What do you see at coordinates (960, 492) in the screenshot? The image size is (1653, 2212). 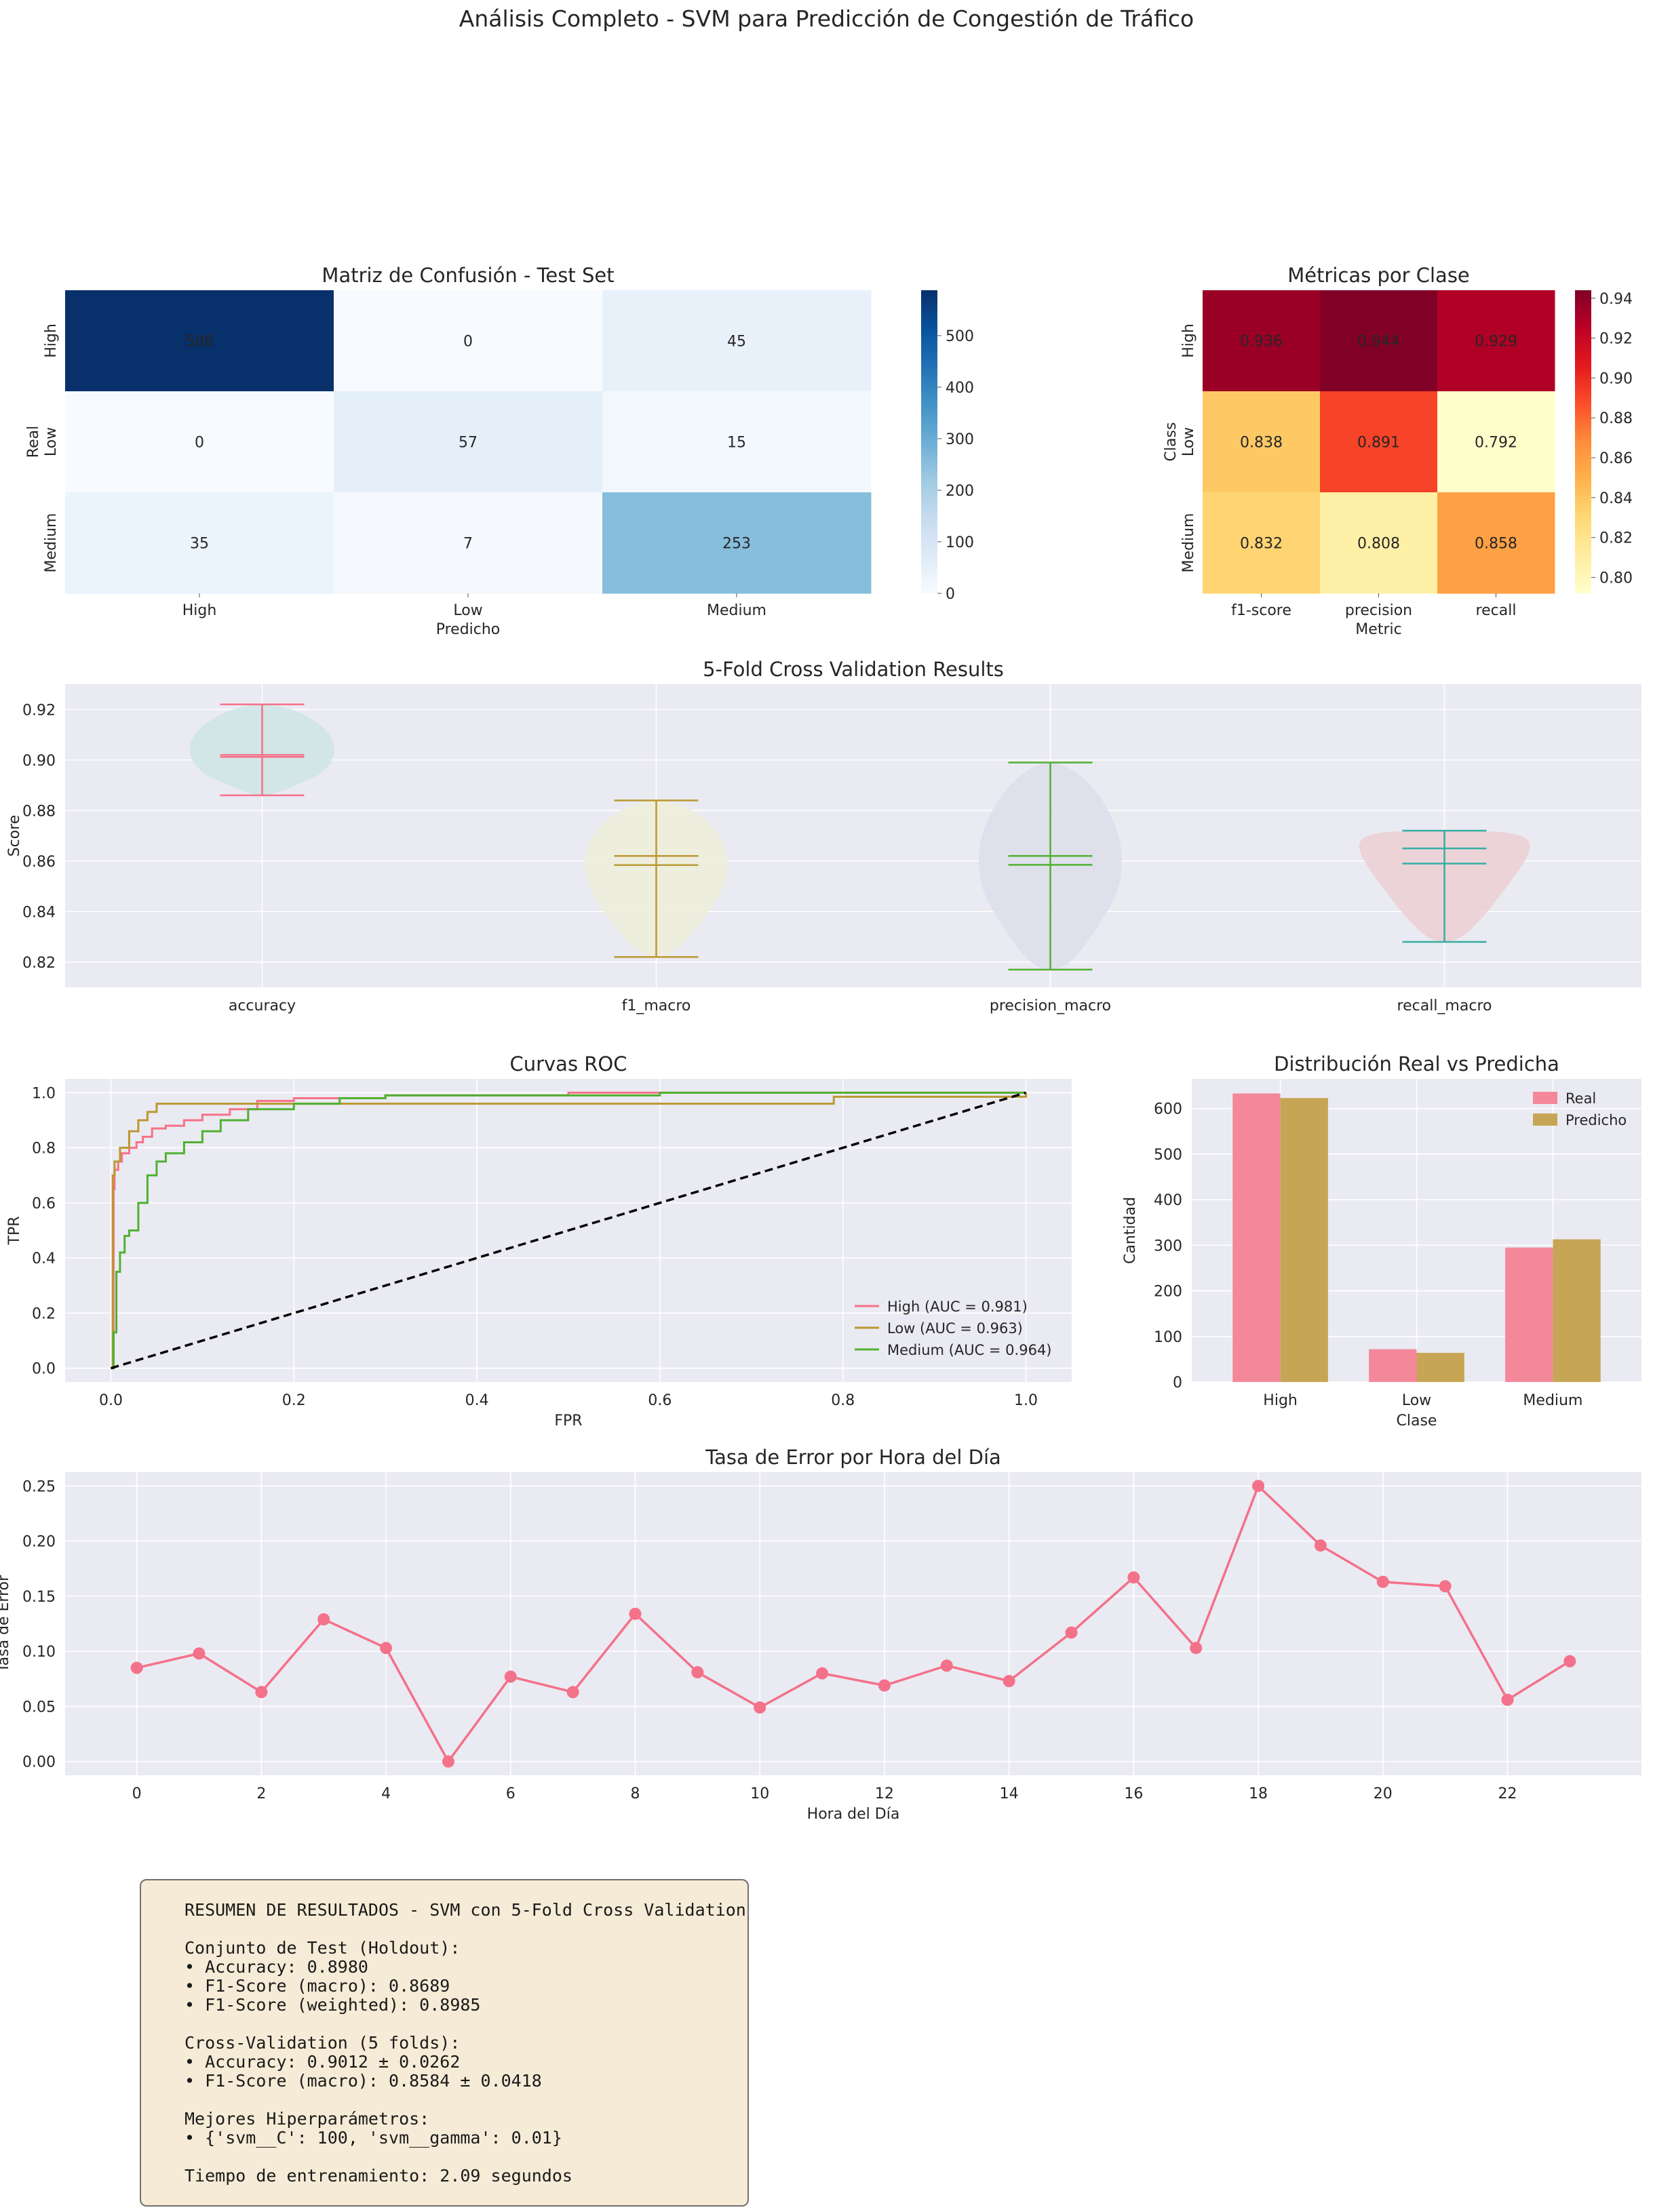 I see `confusion-matrix-colorbar-label: 200` at bounding box center [960, 492].